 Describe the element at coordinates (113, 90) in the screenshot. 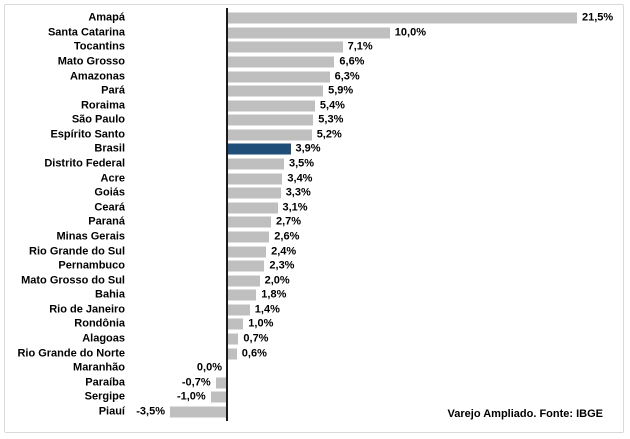

I see `category-label: Pará` at that location.